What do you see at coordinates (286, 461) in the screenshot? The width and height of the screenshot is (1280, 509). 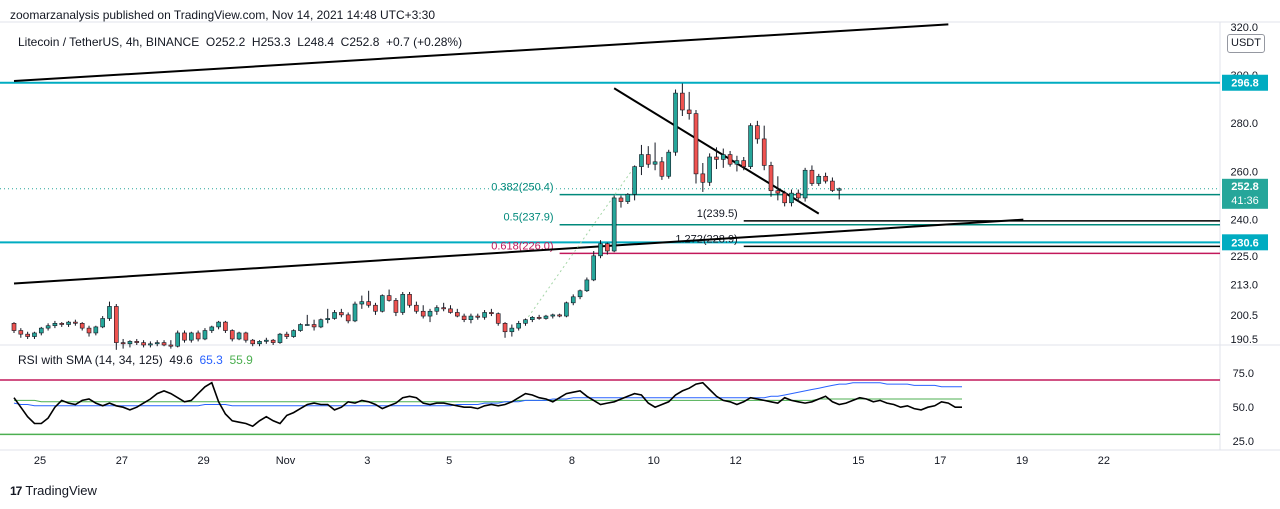 I see `time-tick-label: Nov` at bounding box center [286, 461].